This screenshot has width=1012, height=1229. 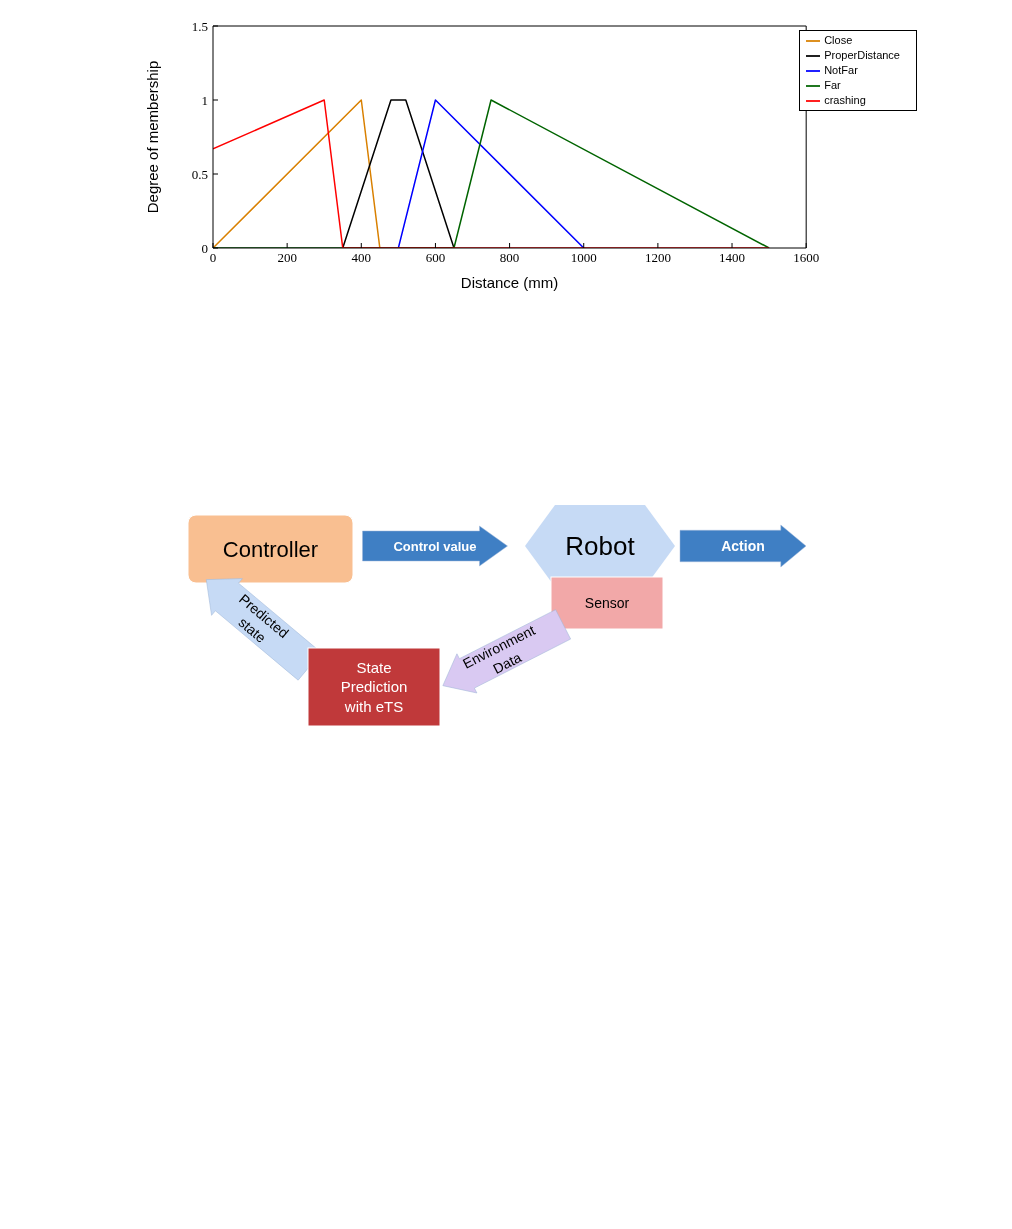 What do you see at coordinates (199, 26) in the screenshot?
I see `y-tick-label: 1.5` at bounding box center [199, 26].